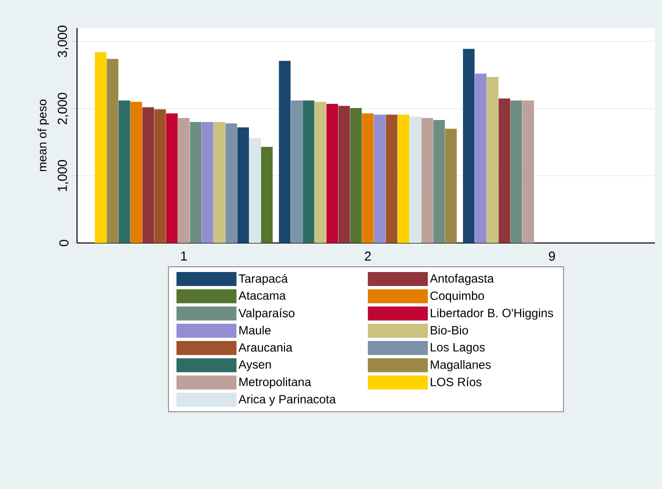  What do you see at coordinates (287, 400) in the screenshot?
I see `legend-label: Arica y Parinacota` at bounding box center [287, 400].